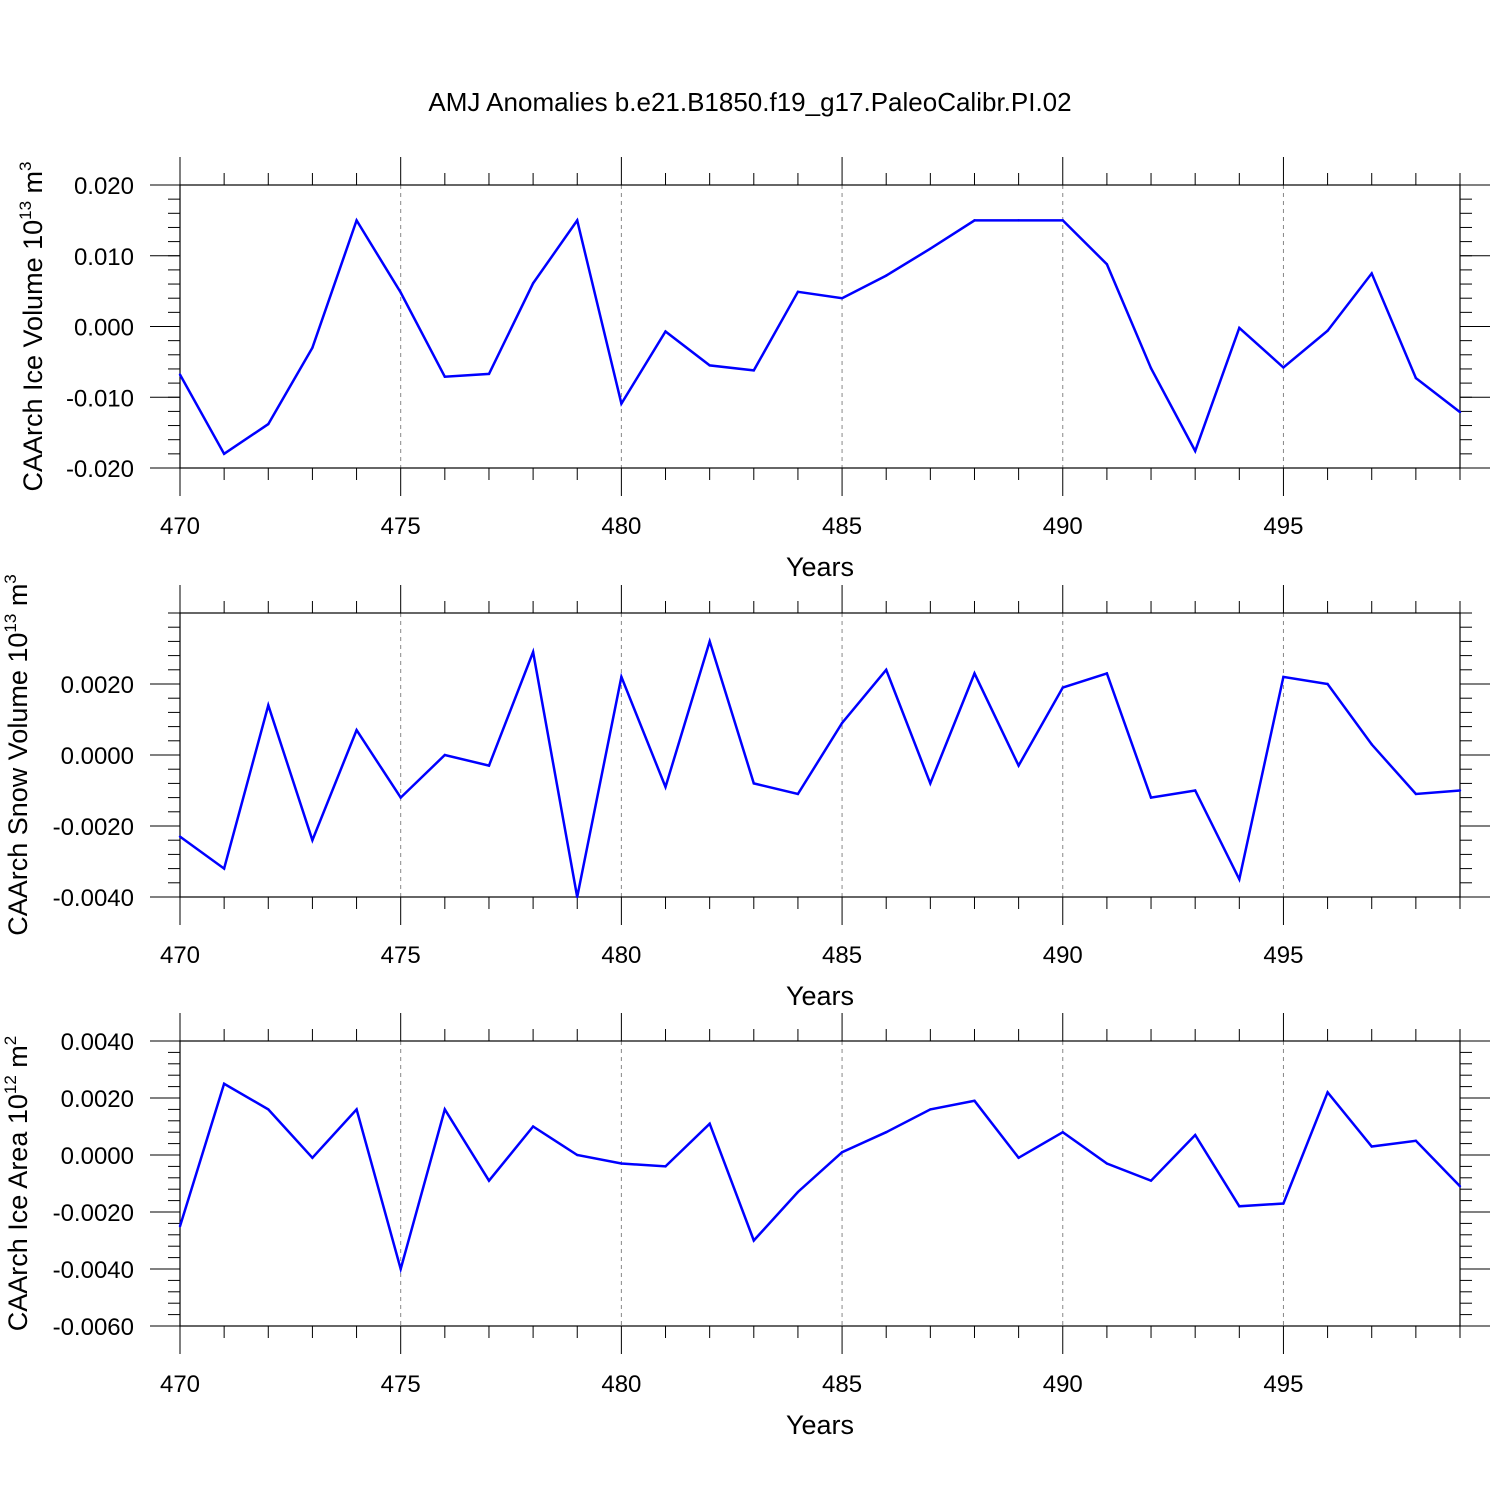  Describe the element at coordinates (104, 257) in the screenshot. I see `y-tick-label: 0.010` at that location.